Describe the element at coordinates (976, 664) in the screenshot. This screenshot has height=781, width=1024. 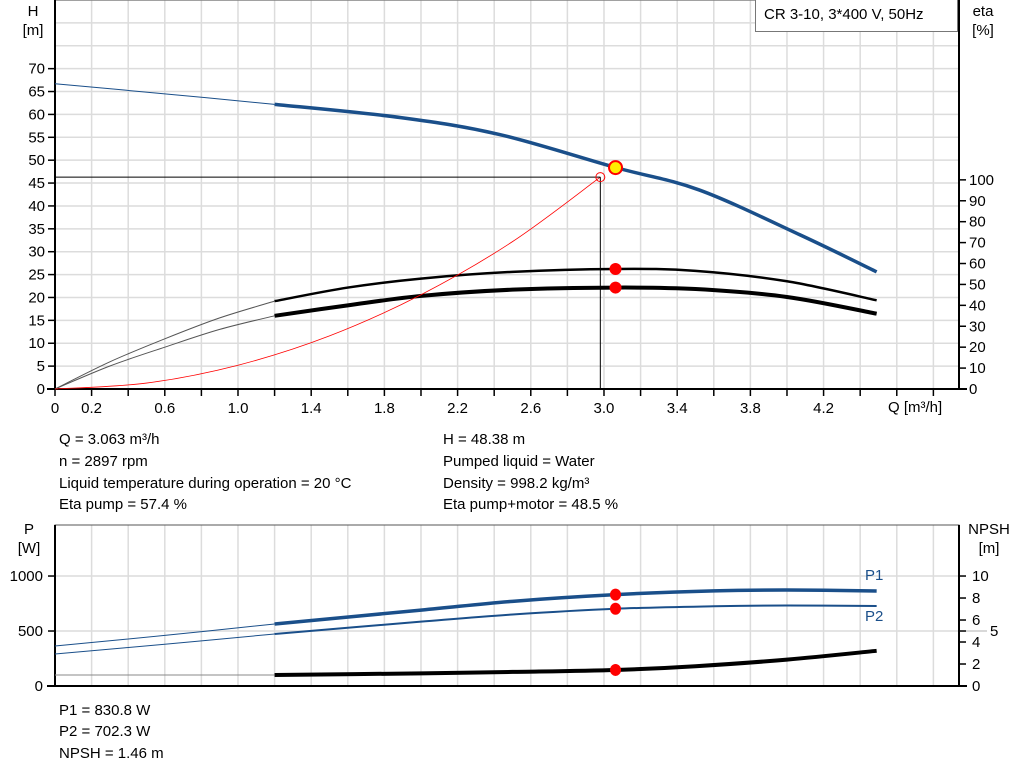
I see `npsh-tick-label: 2` at that location.